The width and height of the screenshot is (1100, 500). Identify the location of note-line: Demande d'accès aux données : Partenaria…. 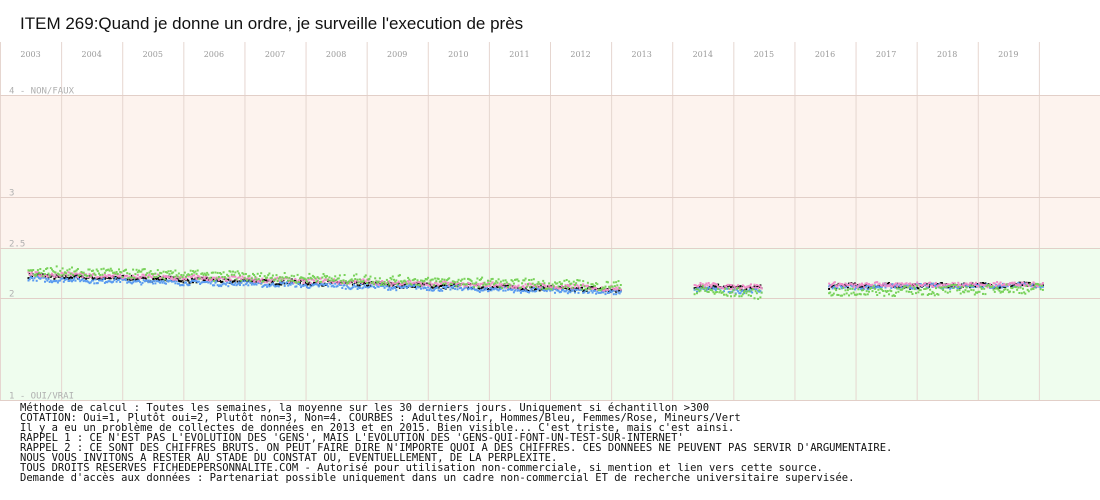
(437, 478).